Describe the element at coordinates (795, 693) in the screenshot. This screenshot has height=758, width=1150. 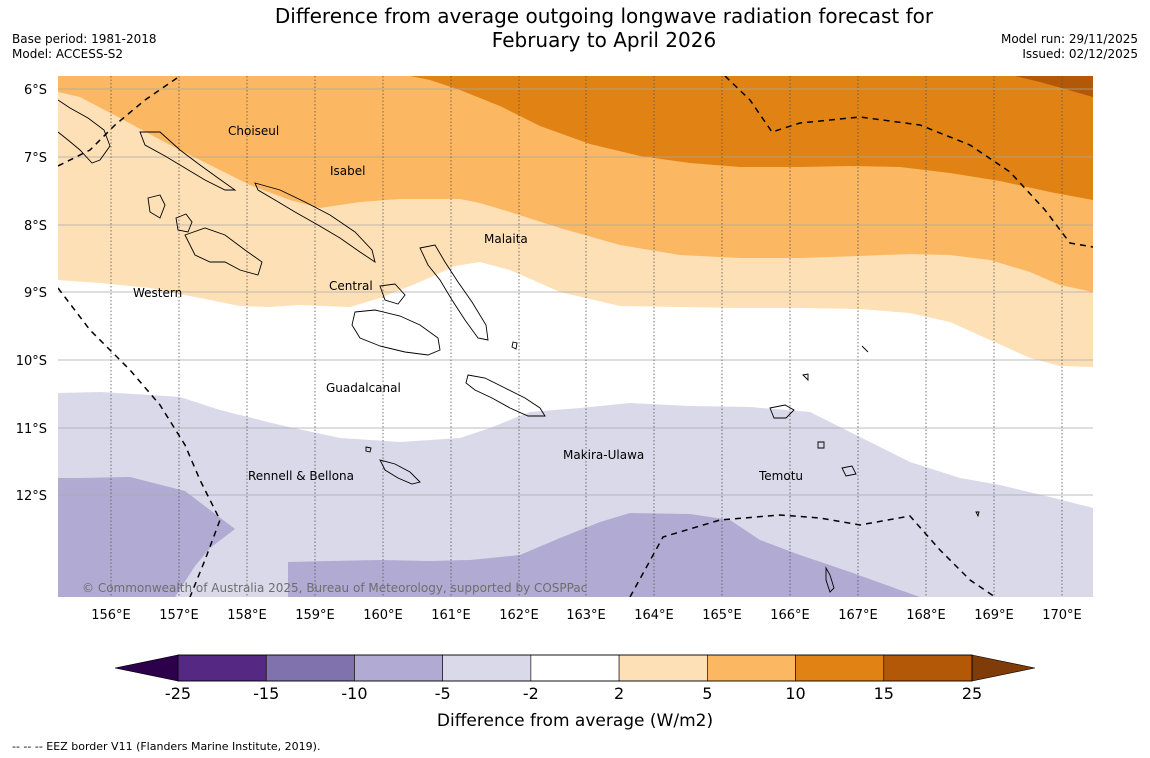
I see `colorbar-tick-label: 10` at that location.